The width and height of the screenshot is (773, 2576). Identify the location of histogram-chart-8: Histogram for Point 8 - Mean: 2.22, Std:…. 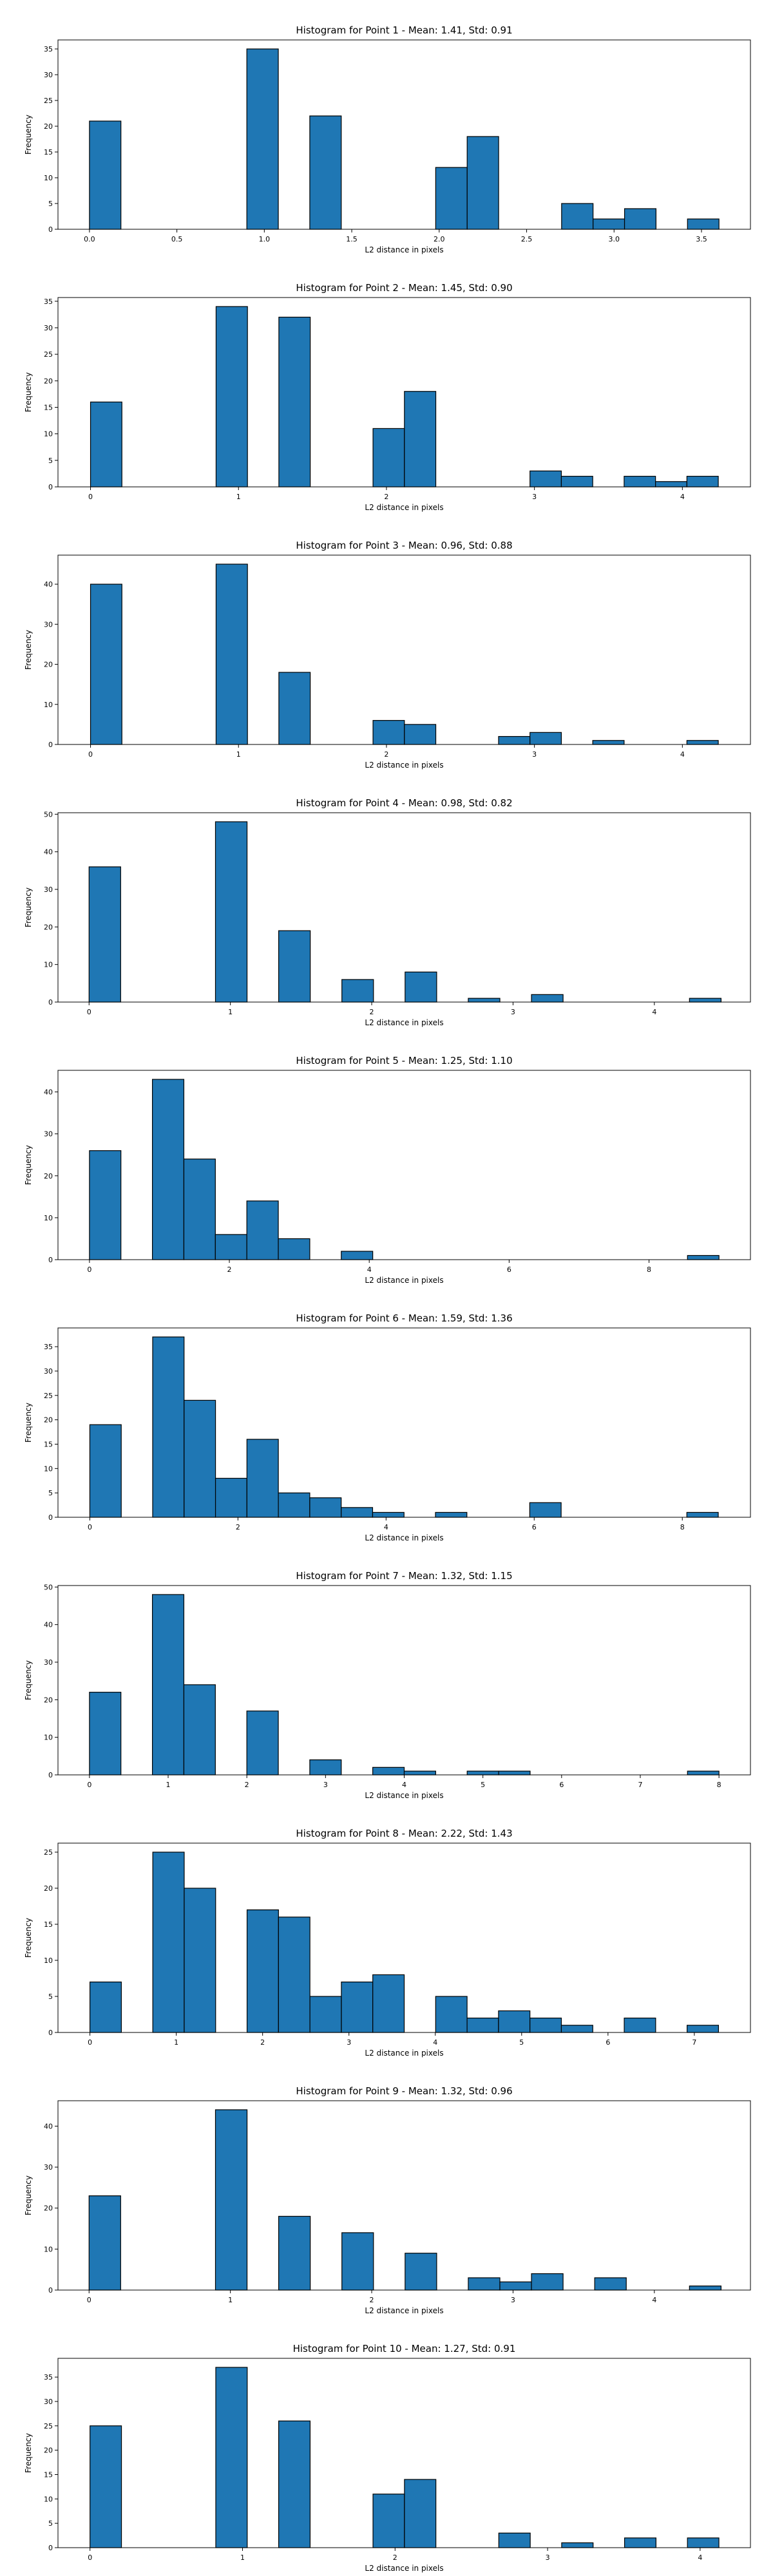
(387, 1943).